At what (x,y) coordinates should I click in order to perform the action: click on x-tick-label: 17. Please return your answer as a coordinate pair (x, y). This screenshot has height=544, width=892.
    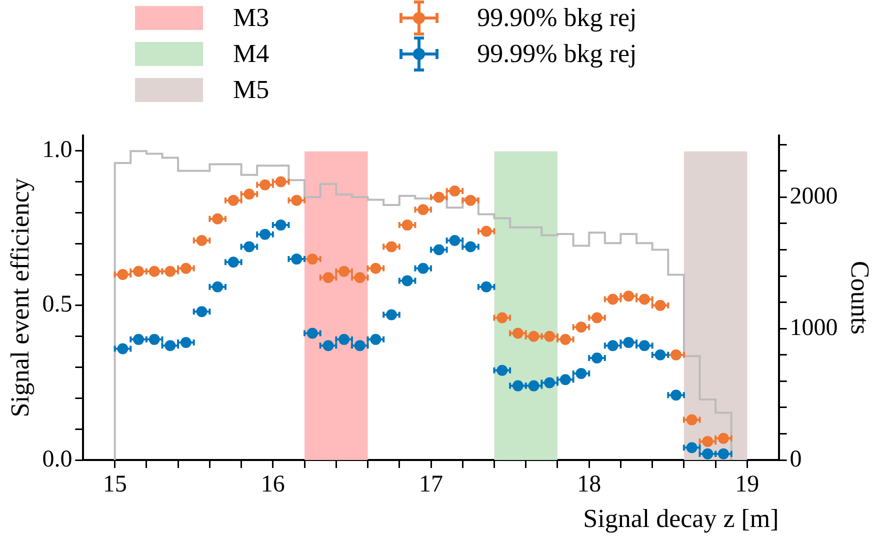
    Looking at the image, I should click on (431, 485).